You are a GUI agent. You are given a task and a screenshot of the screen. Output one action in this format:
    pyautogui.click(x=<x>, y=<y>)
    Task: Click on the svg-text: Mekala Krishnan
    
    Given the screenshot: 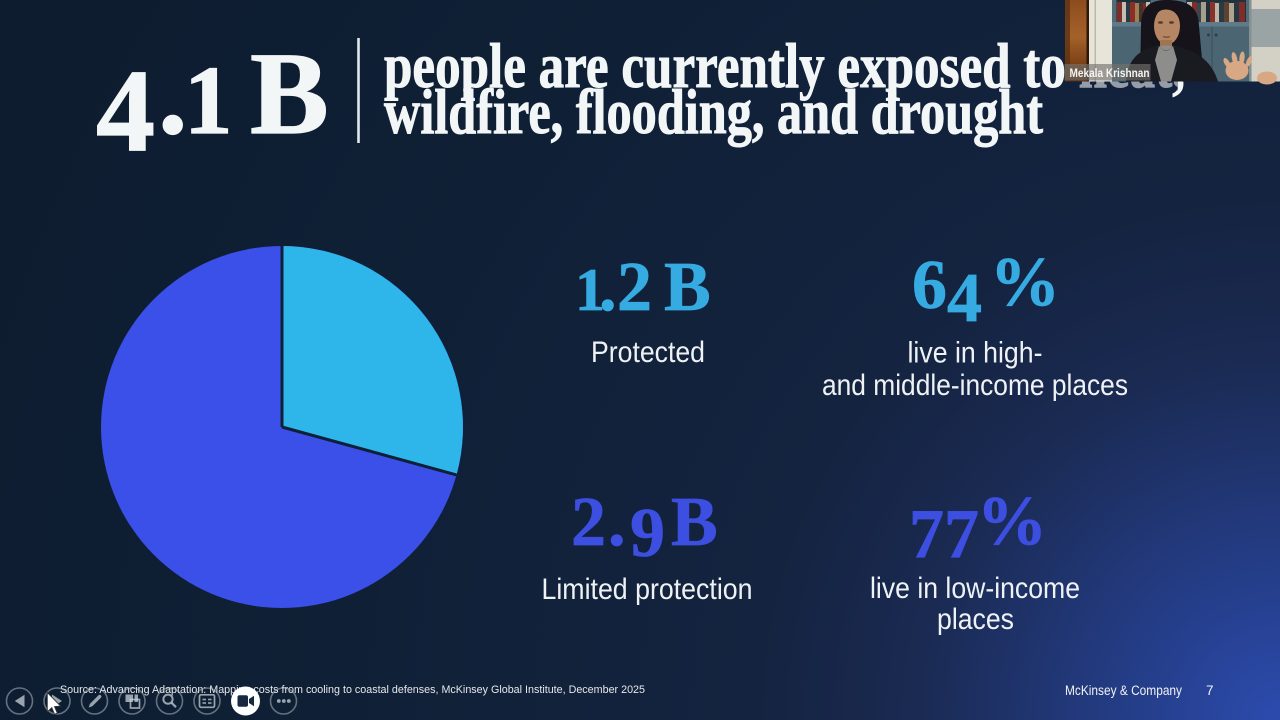 What is the action you would take?
    pyautogui.click(x=1110, y=74)
    